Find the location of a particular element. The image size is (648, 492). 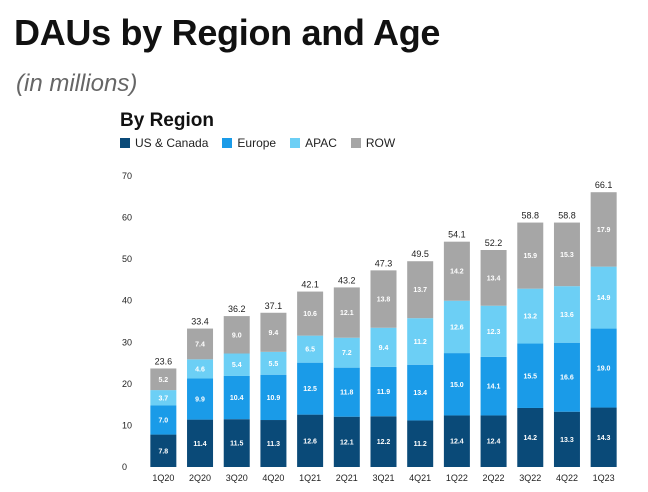

bar-total-label: 66.1 is located at coordinates (604, 185).